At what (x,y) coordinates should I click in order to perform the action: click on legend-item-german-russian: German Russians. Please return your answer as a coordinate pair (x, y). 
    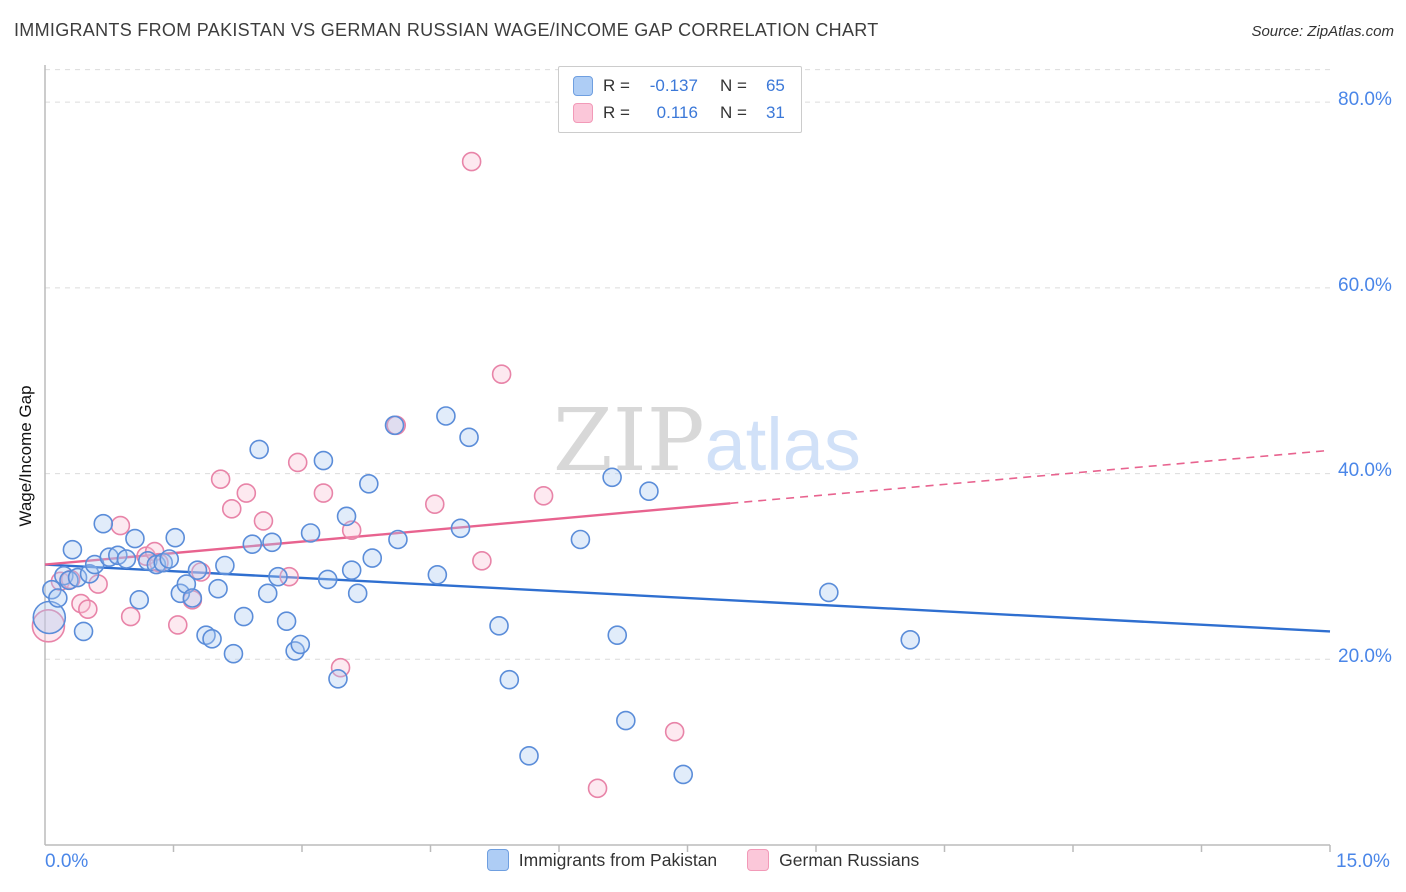
    Looking at the image, I should click on (833, 860).